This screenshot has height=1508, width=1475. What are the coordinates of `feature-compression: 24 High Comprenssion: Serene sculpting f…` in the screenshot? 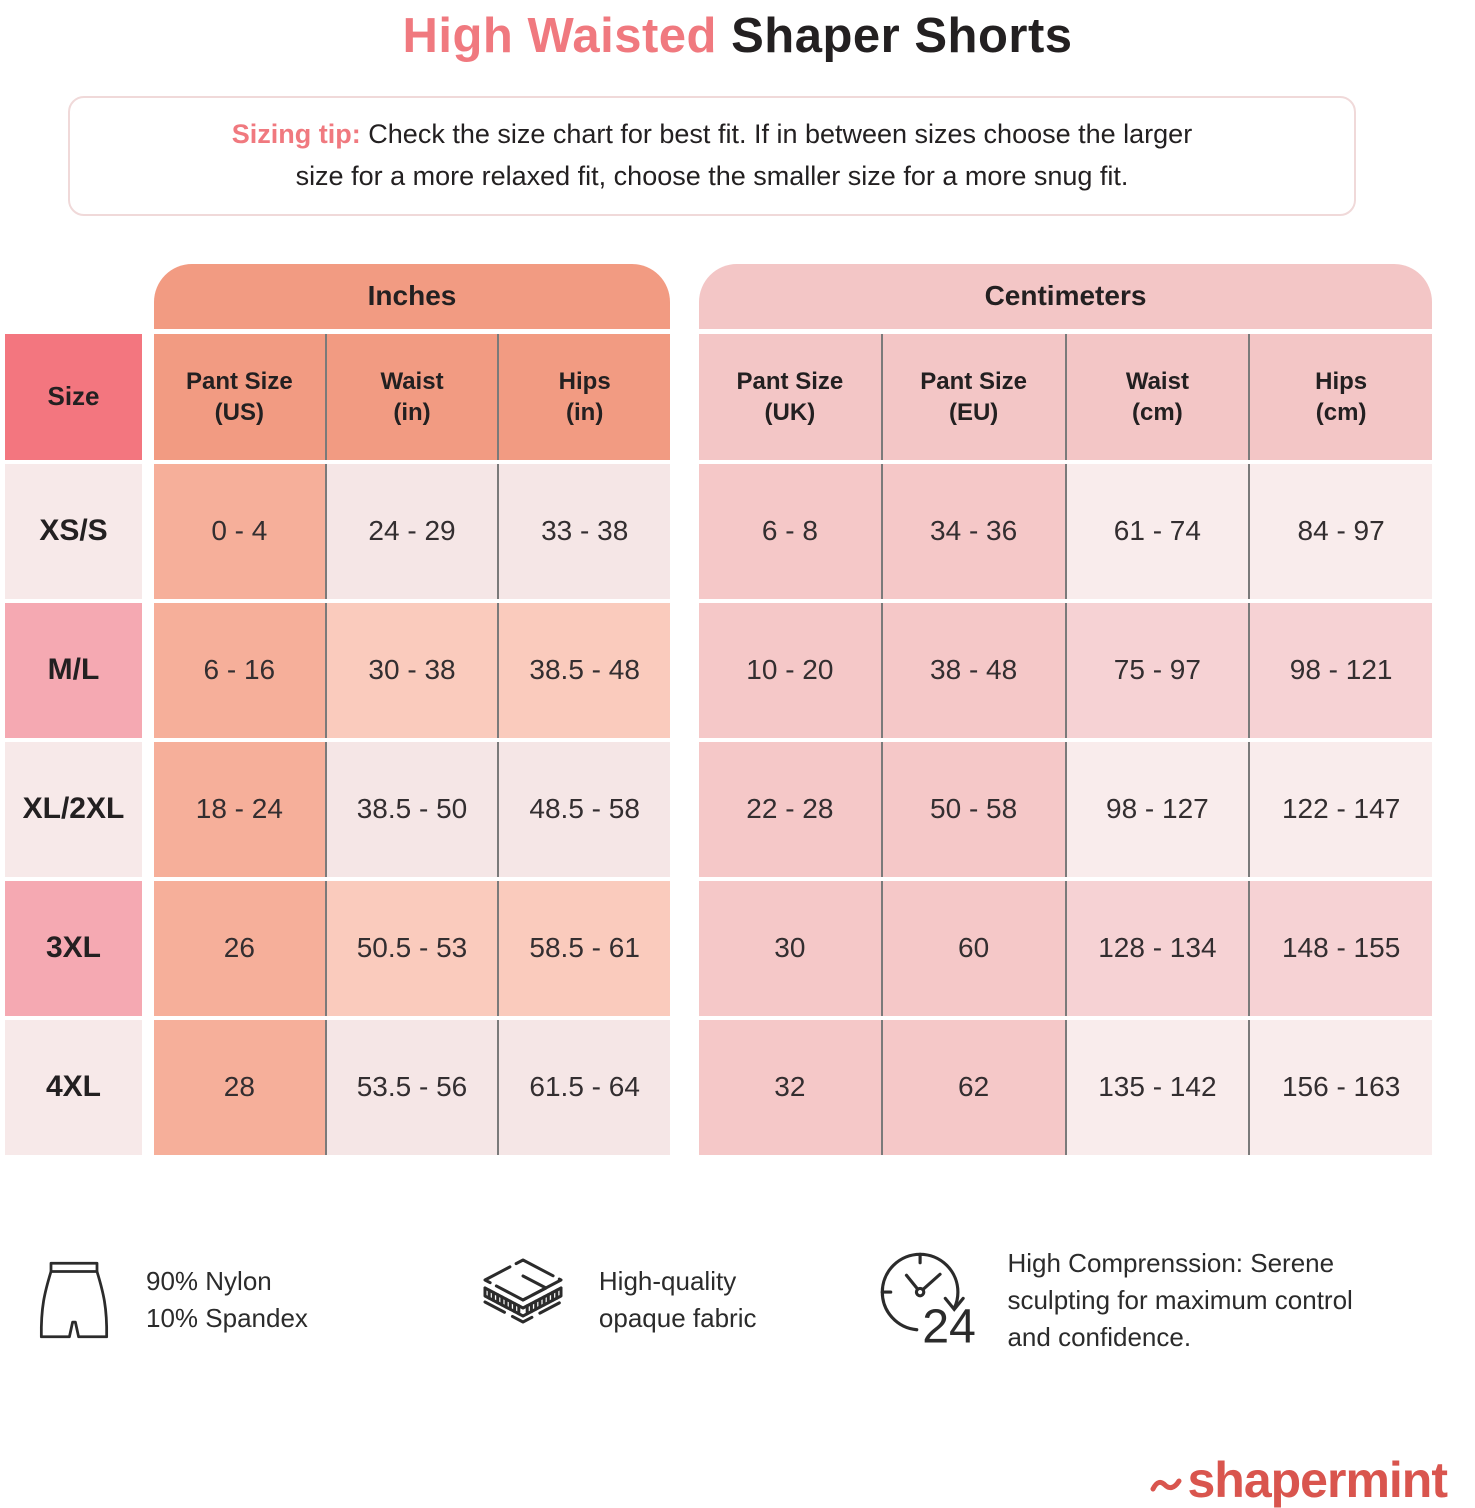 It's located at (1114, 1300).